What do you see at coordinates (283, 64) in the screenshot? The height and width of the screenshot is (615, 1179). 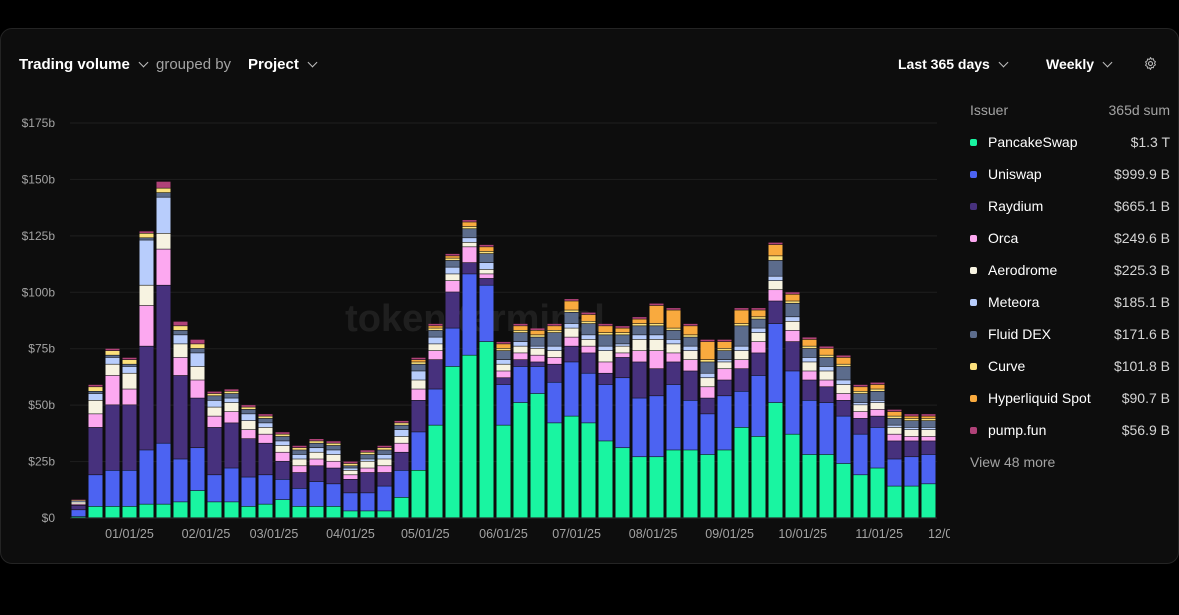 I see `group-dropdown: Project` at bounding box center [283, 64].